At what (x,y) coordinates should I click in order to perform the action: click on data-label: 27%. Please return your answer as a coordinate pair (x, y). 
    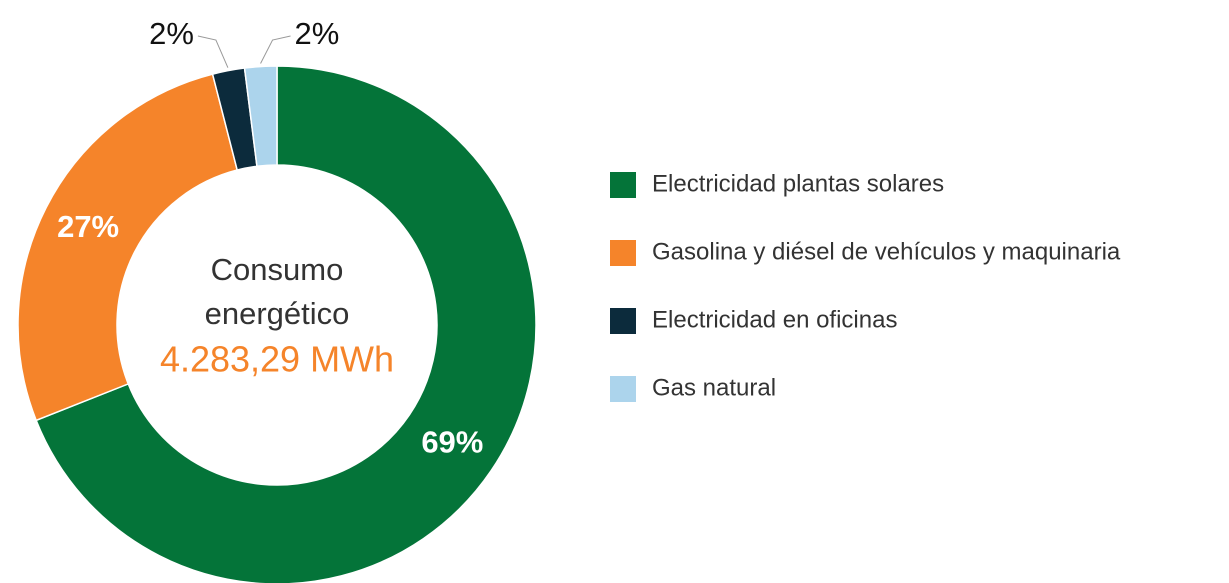
    Looking at the image, I should click on (88, 226).